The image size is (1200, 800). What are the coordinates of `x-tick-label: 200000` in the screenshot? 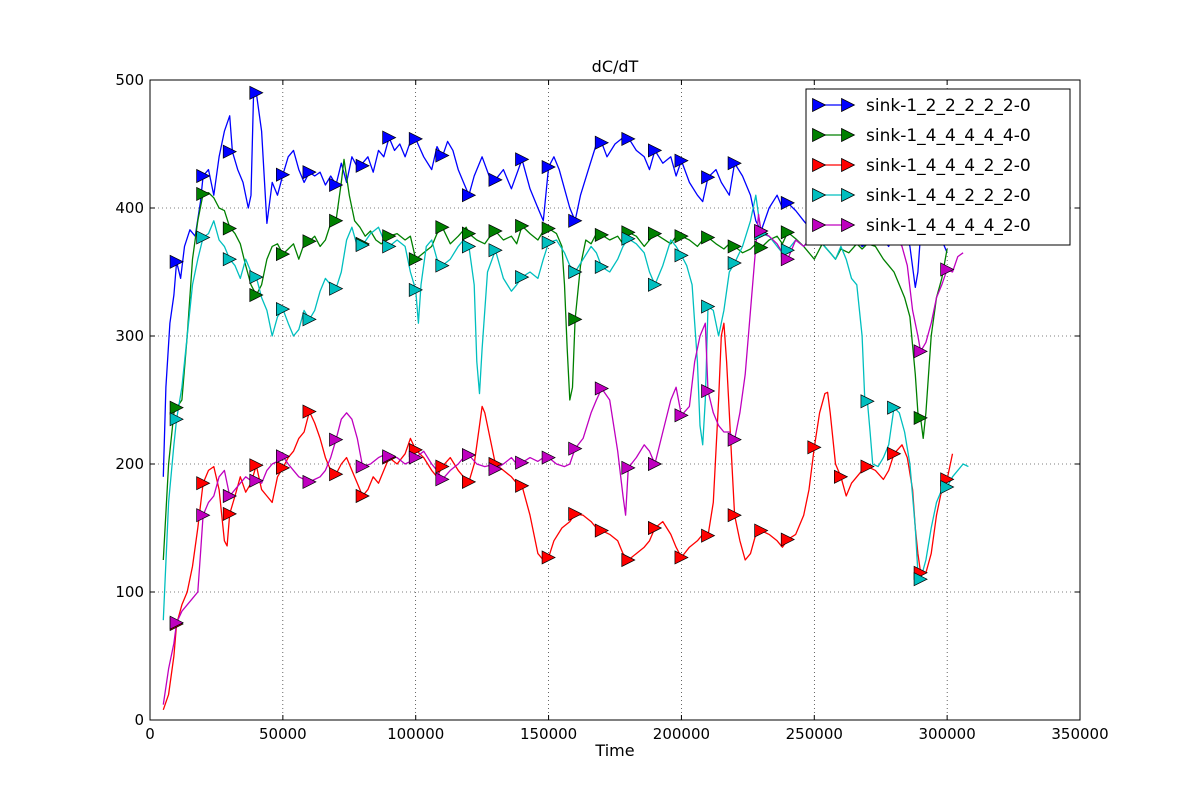 It's located at (681, 734).